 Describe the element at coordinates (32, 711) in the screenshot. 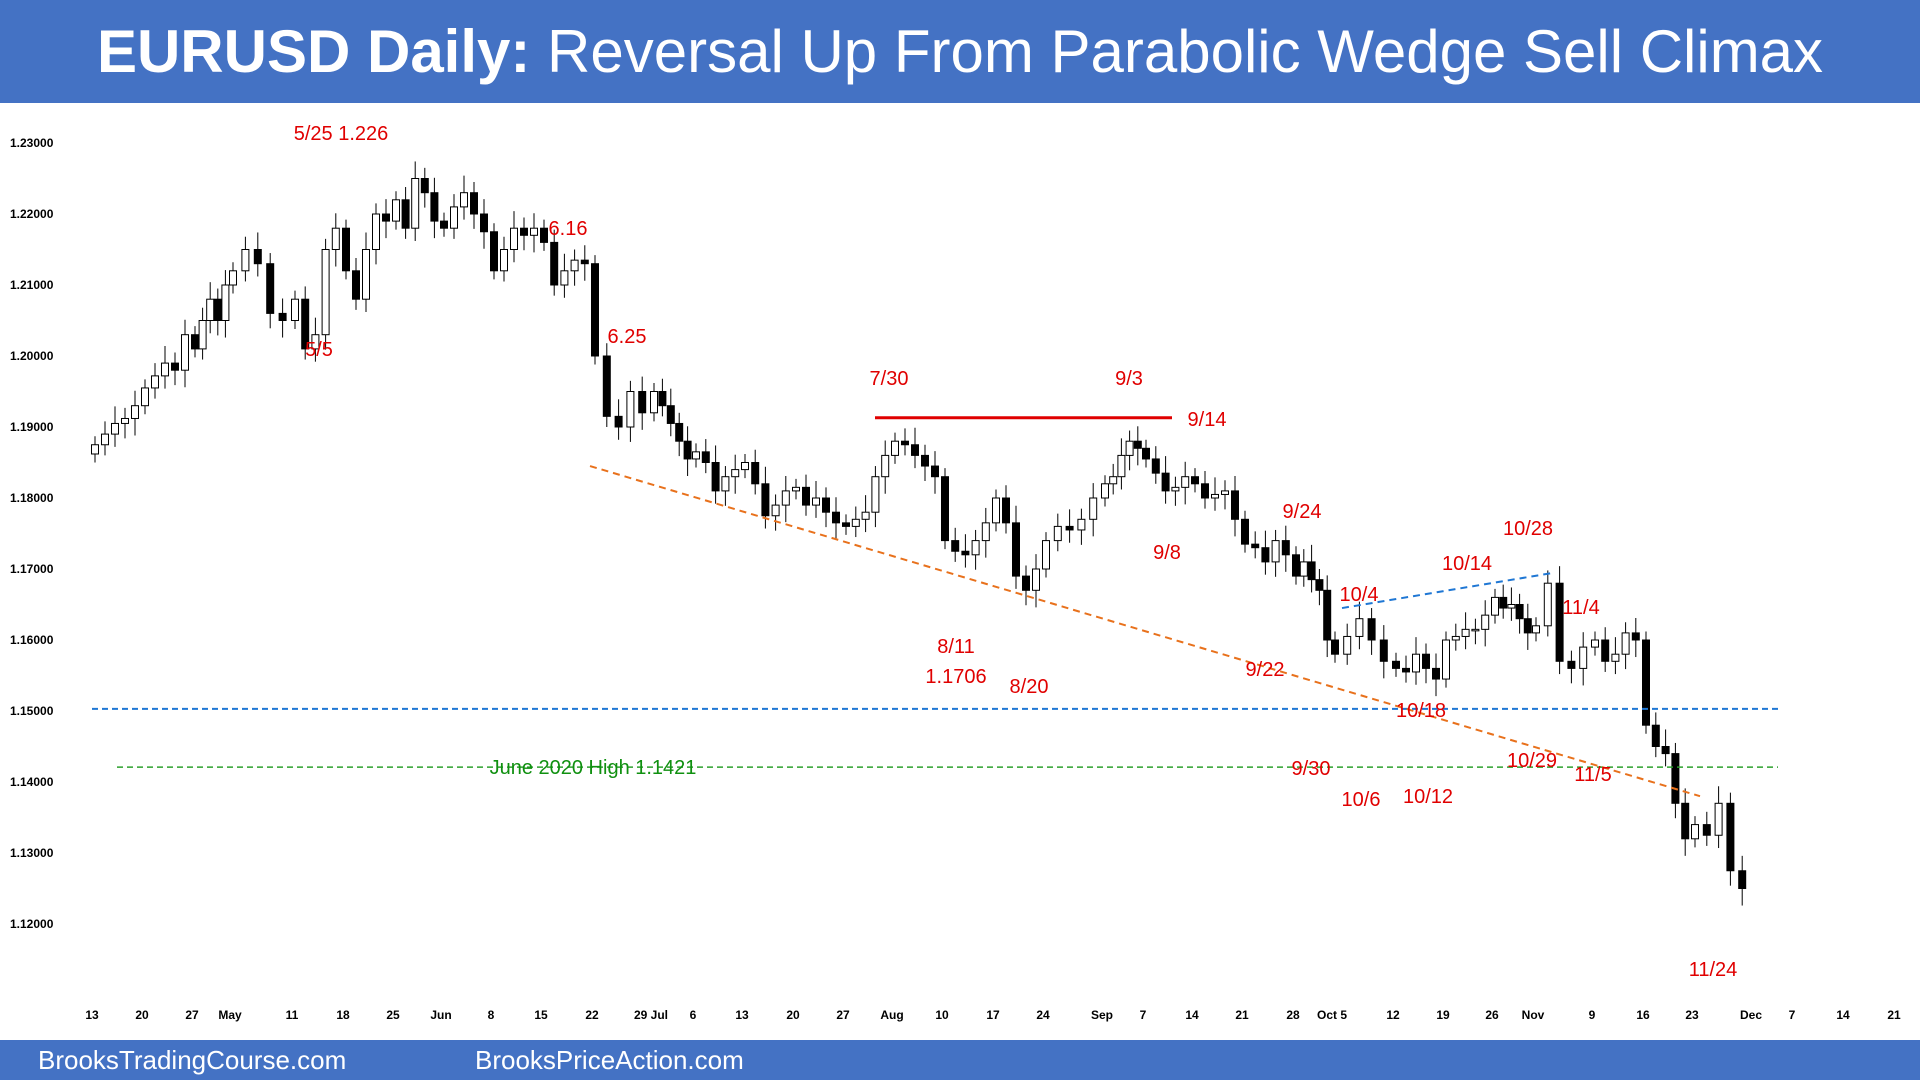

I see `y-tick-label: 1.15000` at that location.